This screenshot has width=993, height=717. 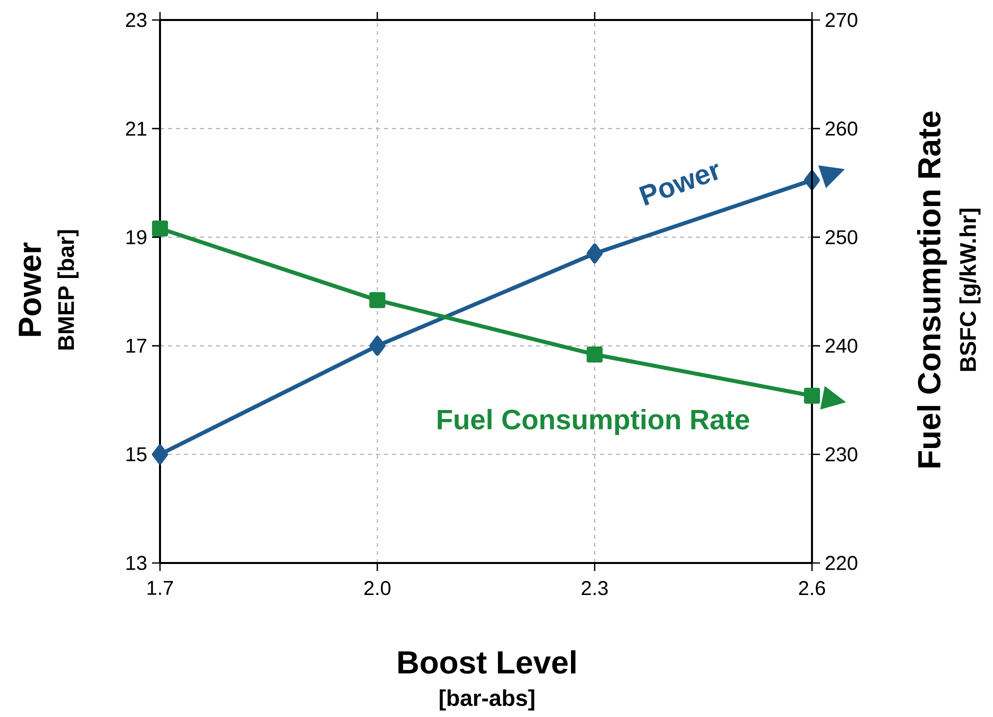 What do you see at coordinates (487, 700) in the screenshot?
I see `text: [bar-abs]` at bounding box center [487, 700].